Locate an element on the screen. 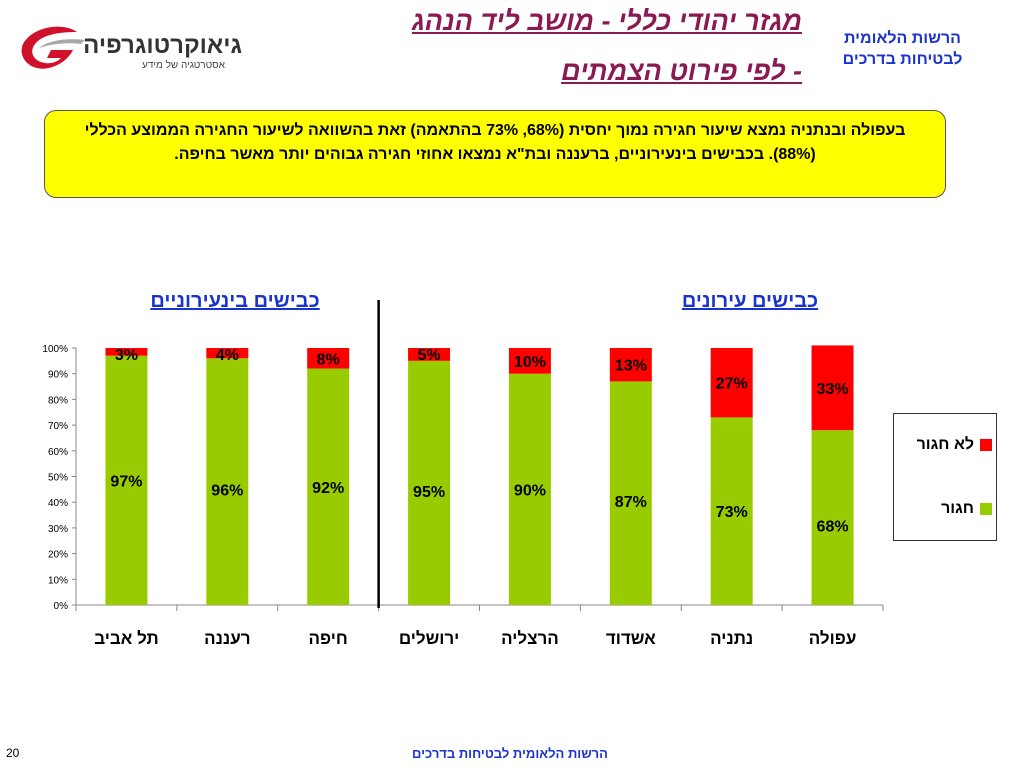 The image size is (1024, 768). legend-item-belted: חגור is located at coordinates (947, 509).